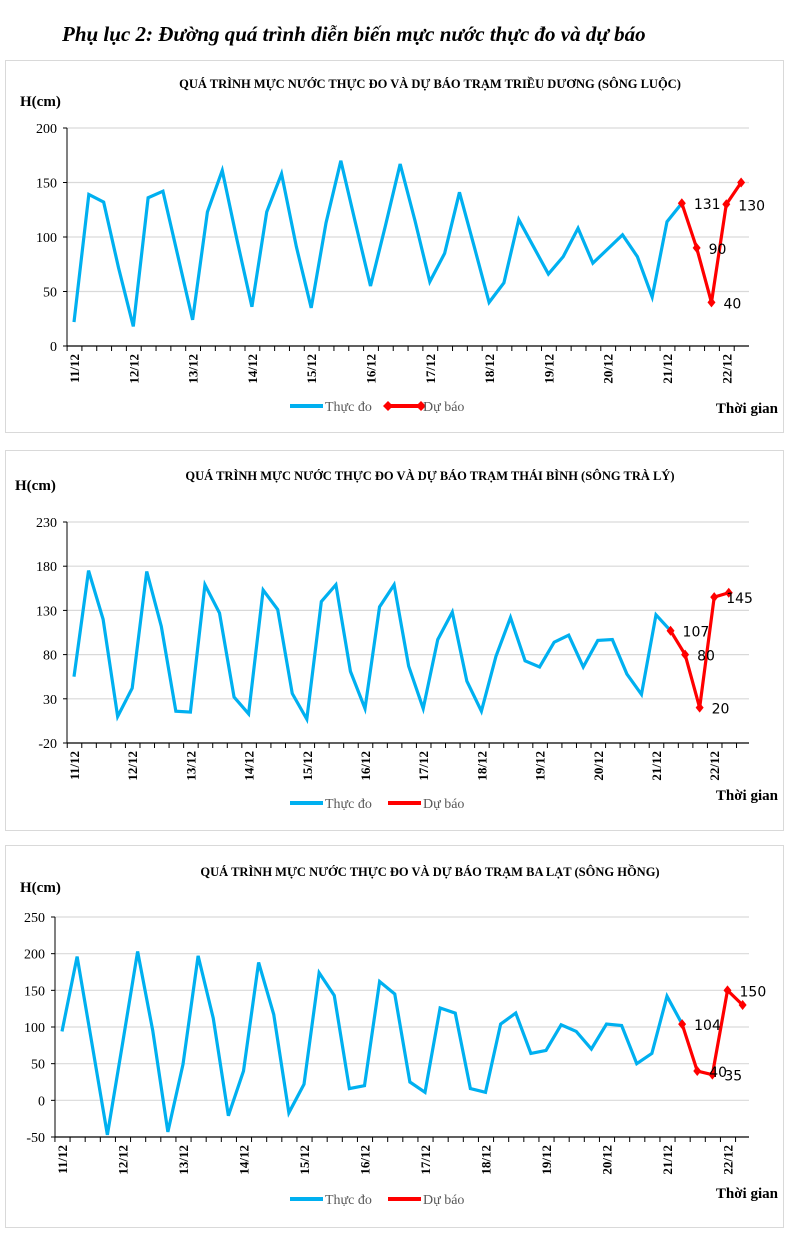 The width and height of the screenshot is (790, 1240). I want to click on data-label: 131, so click(707, 205).